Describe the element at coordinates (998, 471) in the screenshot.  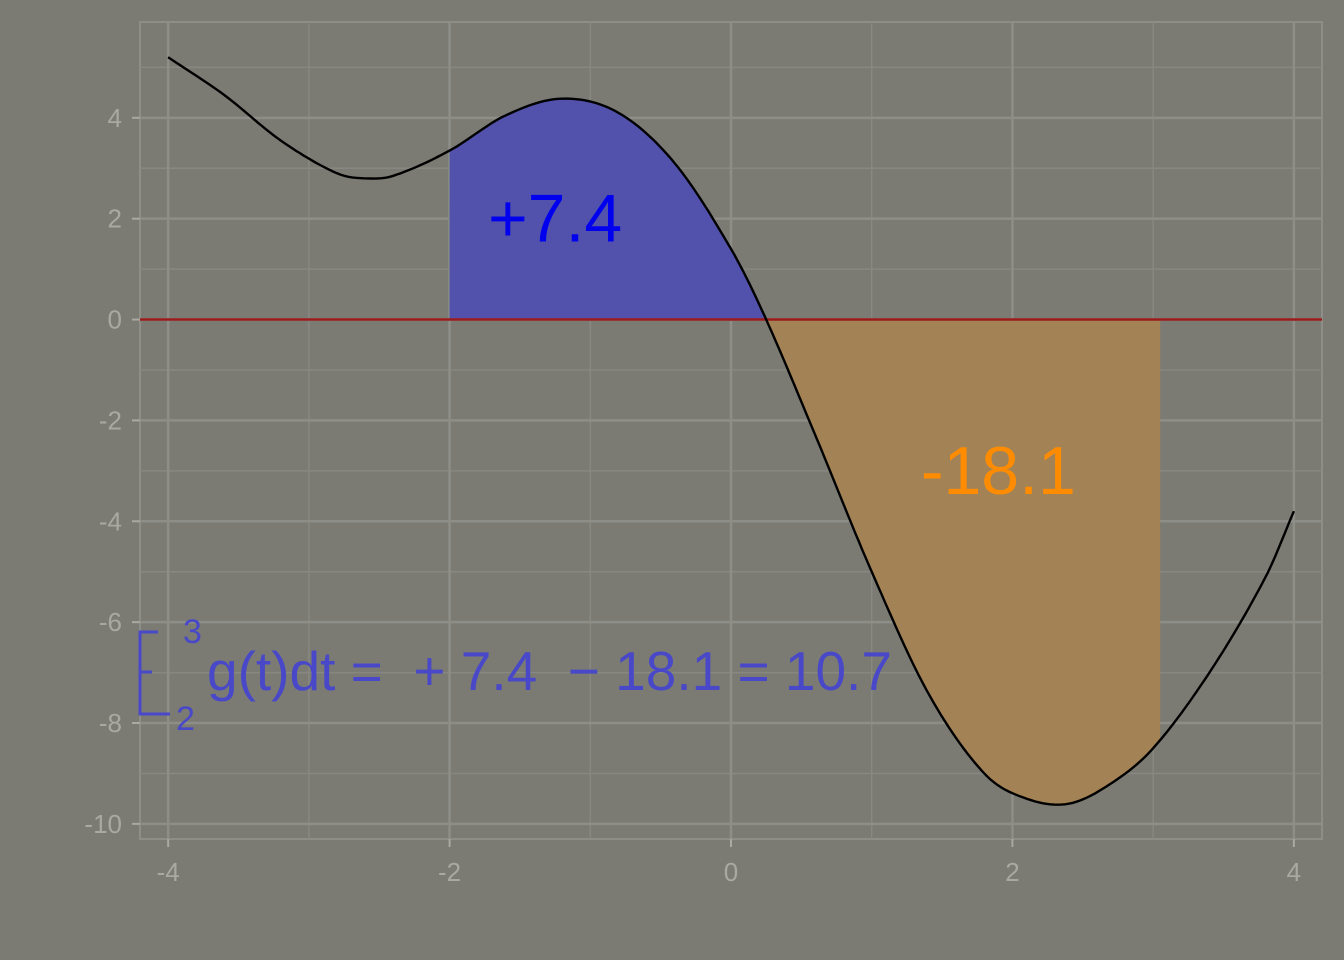
I see `region-label-2: -18.1` at that location.